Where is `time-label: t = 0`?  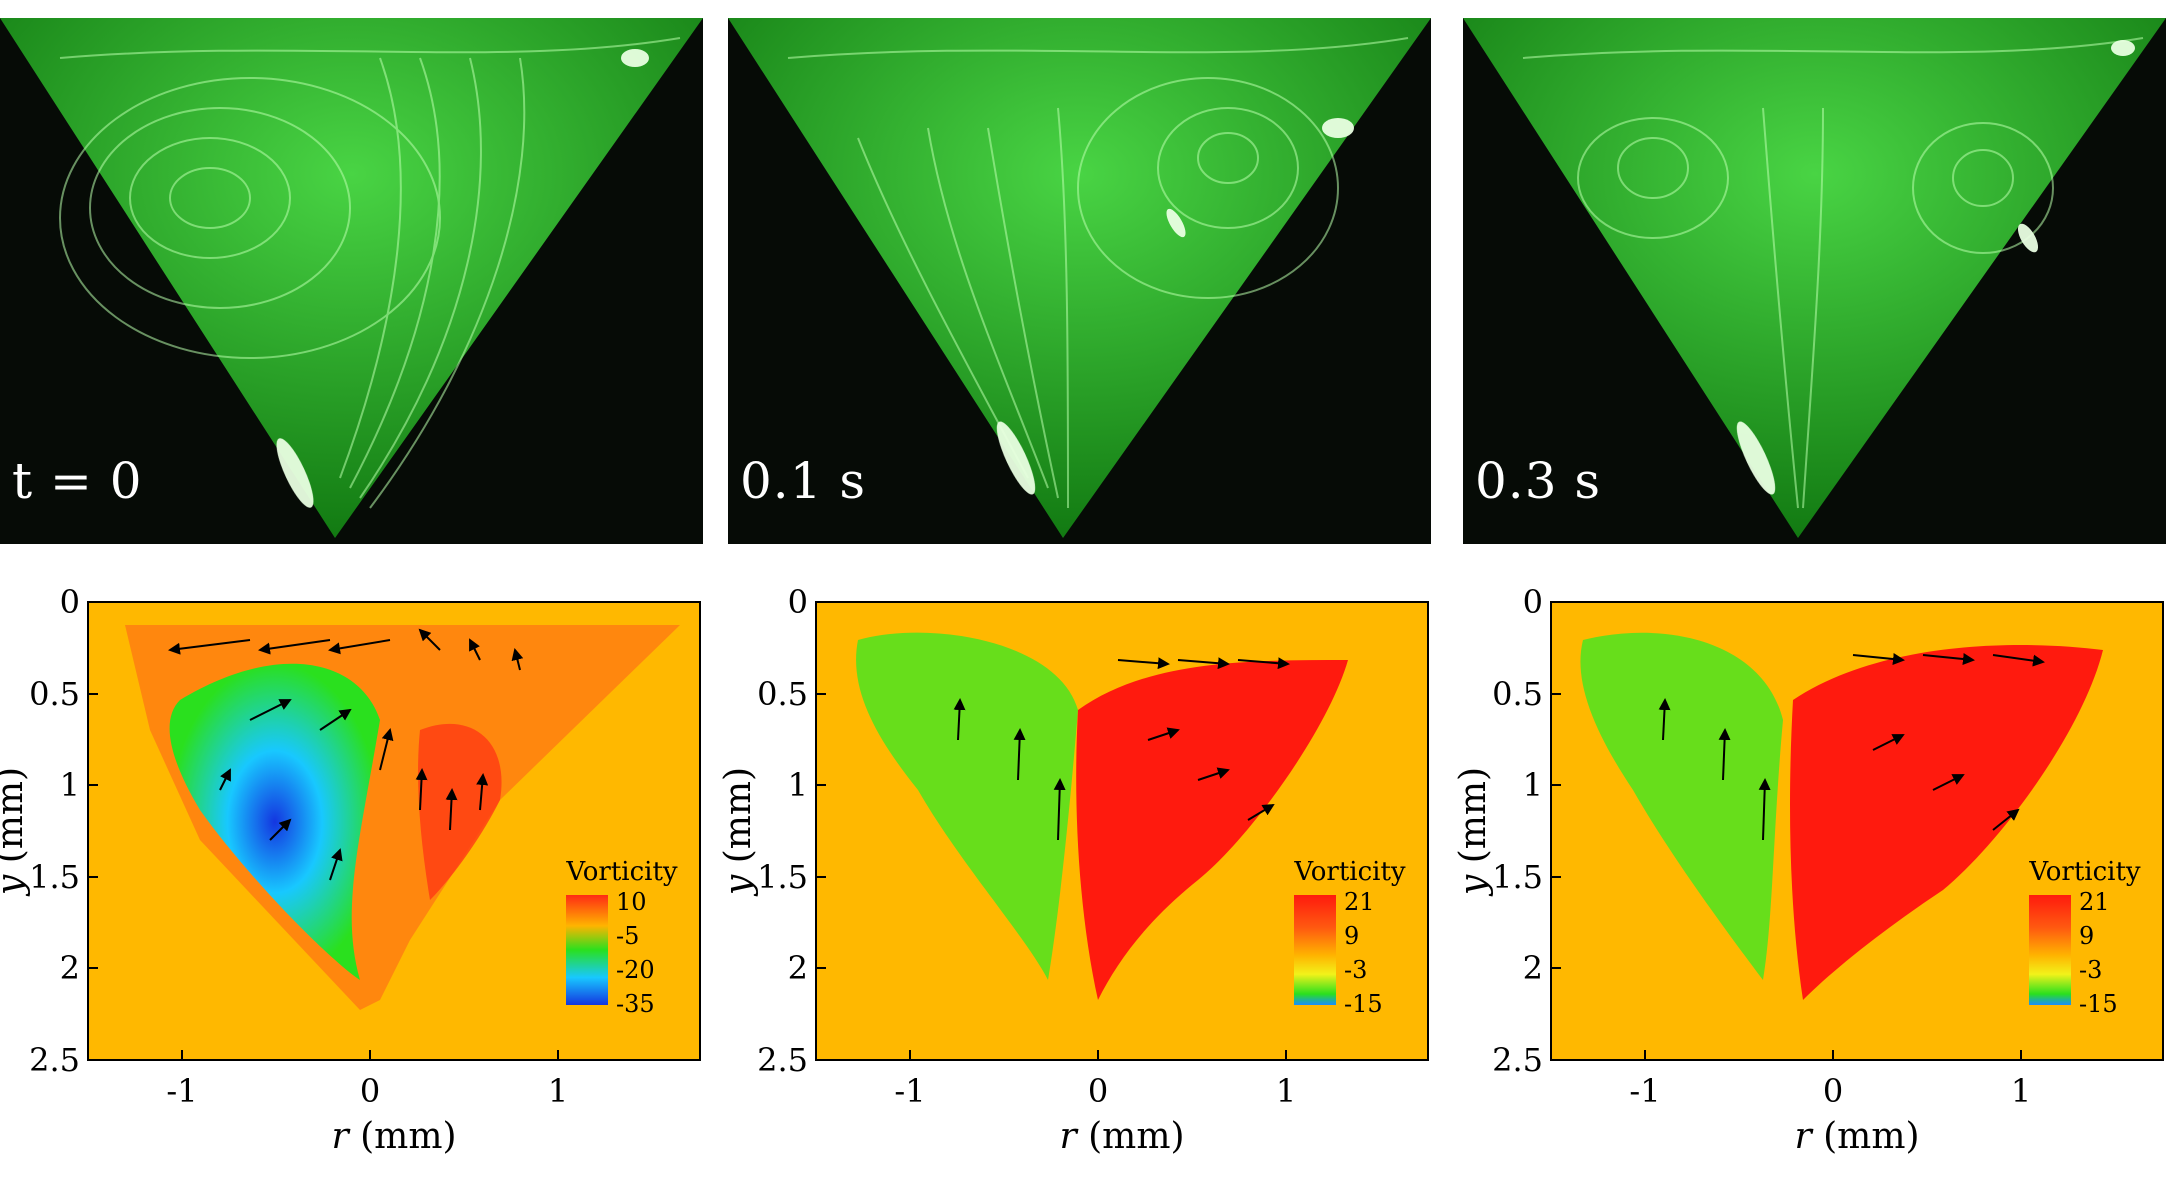 time-label: t = 0 is located at coordinates (77, 481).